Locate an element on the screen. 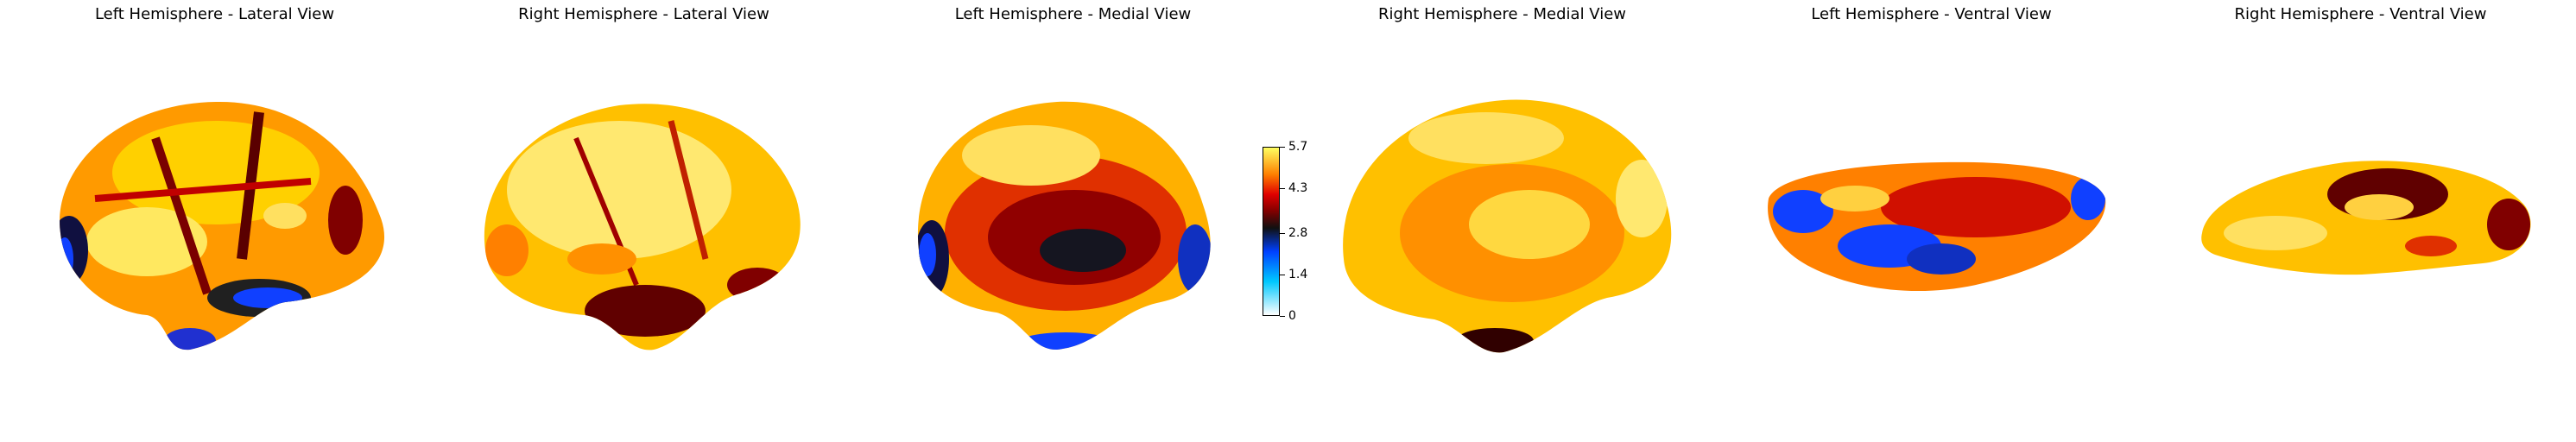 The height and width of the screenshot is (442, 2576). brain-left-ventral is located at coordinates (1937, 227).